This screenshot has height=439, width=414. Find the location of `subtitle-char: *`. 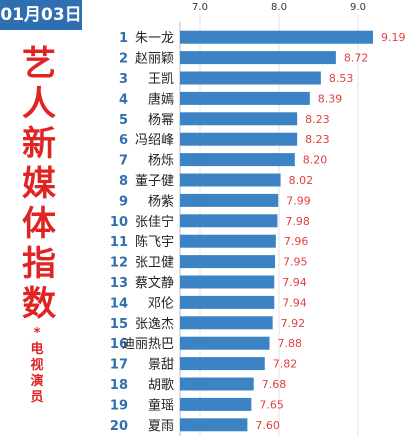

subtitle-char: * is located at coordinates (37, 333).